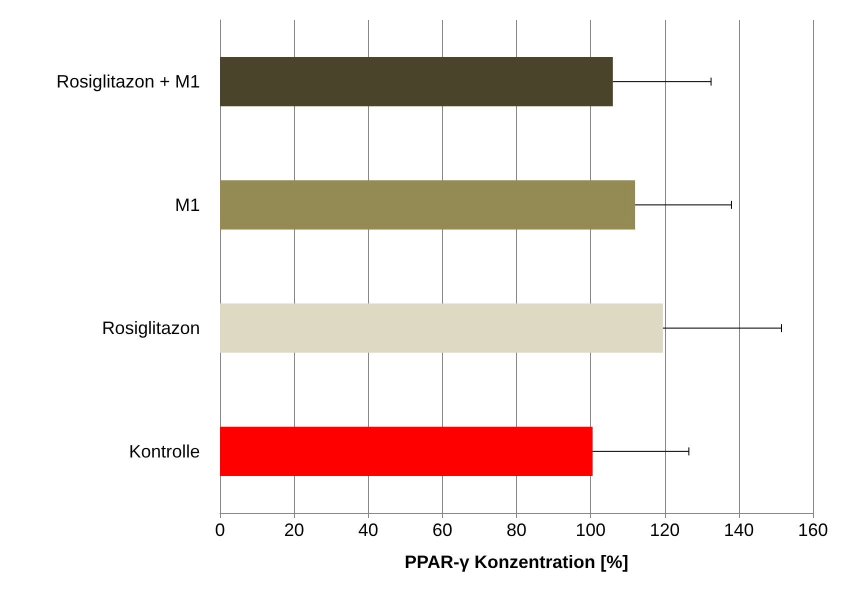 The width and height of the screenshot is (843, 602). I want to click on y-tick-label: Kontrolle, so click(164, 451).